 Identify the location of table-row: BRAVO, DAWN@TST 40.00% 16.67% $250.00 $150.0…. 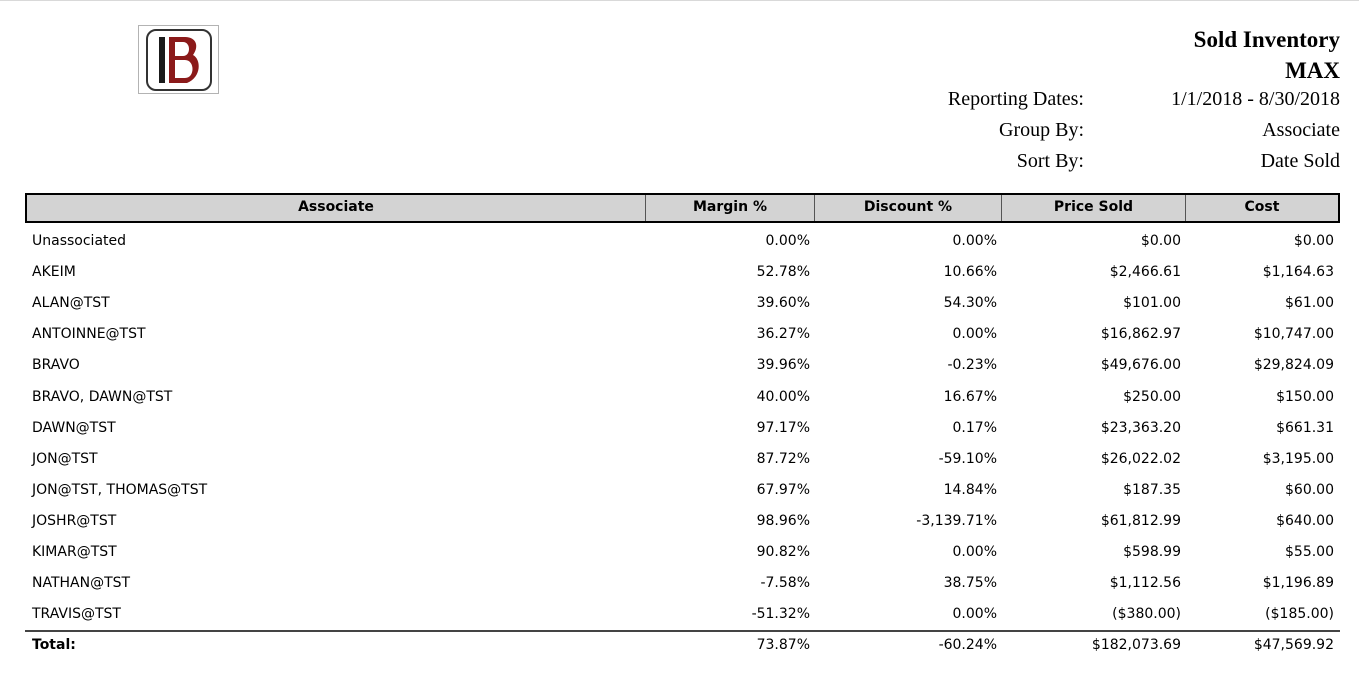
(682, 397).